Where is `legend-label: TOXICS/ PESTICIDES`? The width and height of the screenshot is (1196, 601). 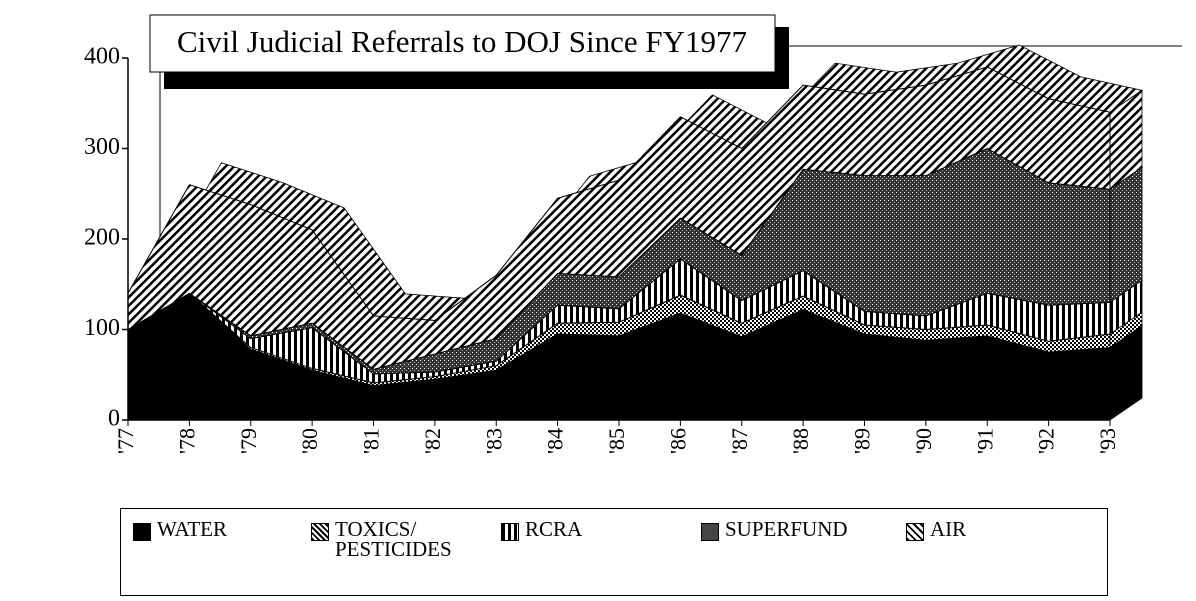 legend-label: TOXICS/ PESTICIDES is located at coordinates (393, 539).